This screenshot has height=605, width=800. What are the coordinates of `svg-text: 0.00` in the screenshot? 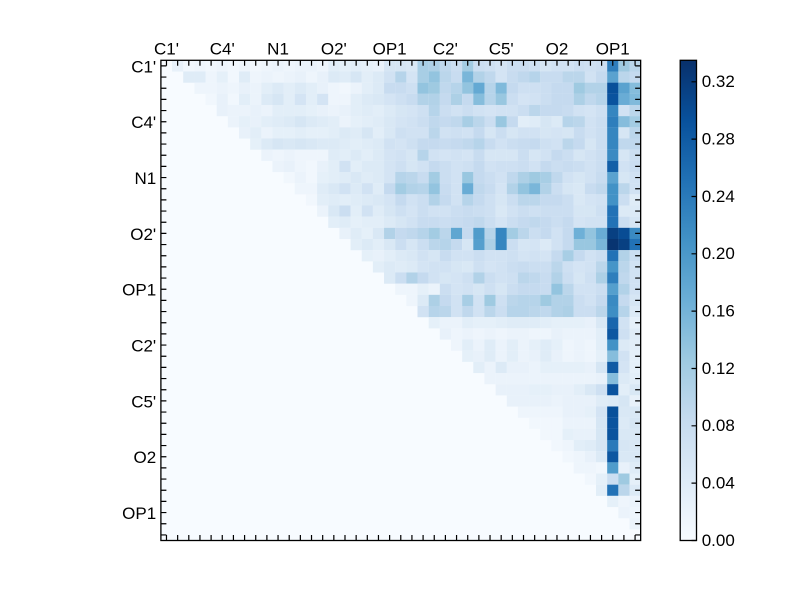 It's located at (718, 540).